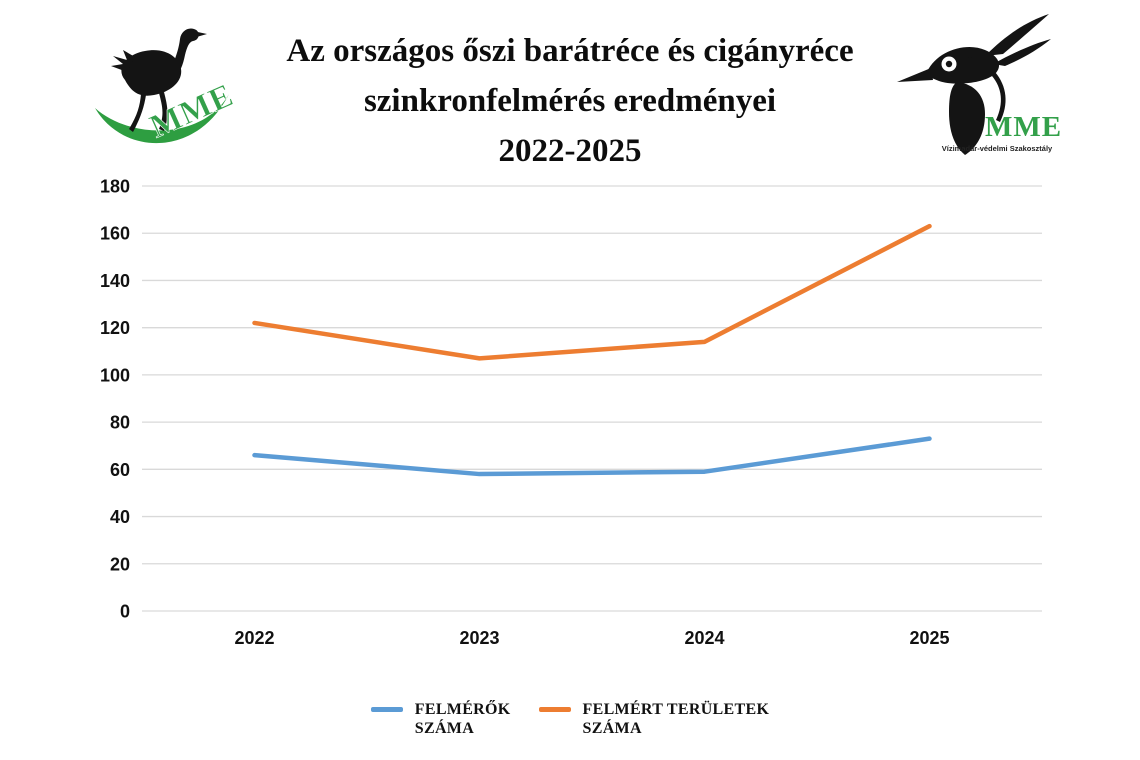 Image resolution: width=1140 pixels, height=760 pixels. I want to click on y-axis-tick-label: 80, so click(120, 423).